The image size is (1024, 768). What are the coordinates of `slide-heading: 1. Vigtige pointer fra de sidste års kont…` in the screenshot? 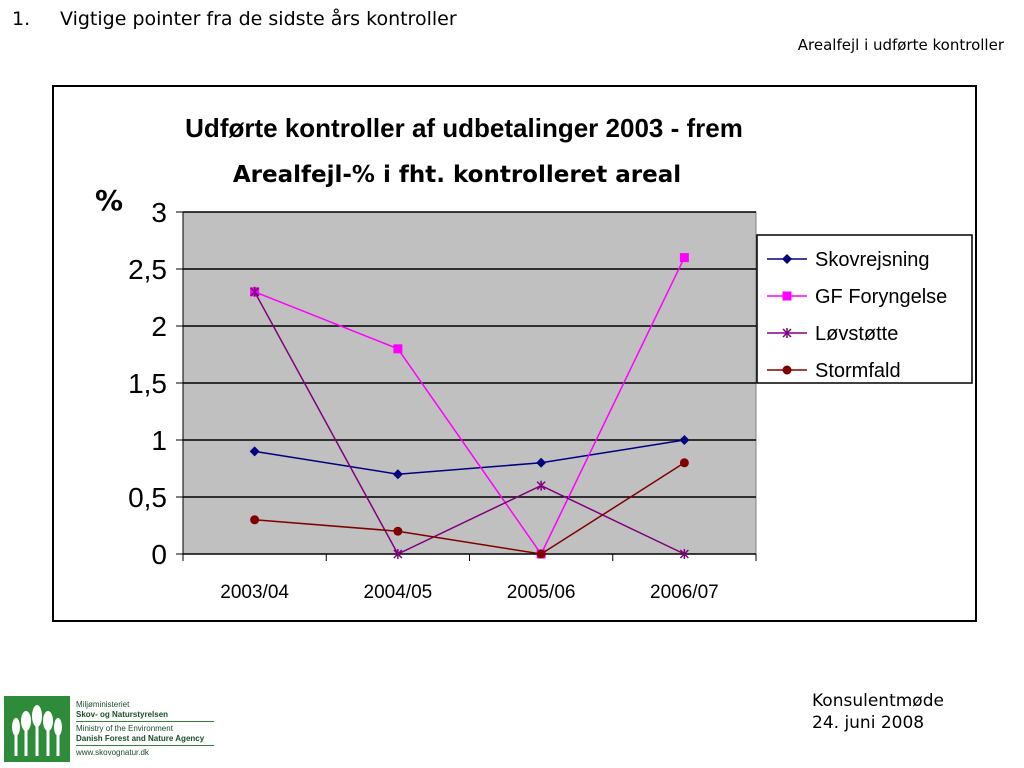 It's located at (234, 19).